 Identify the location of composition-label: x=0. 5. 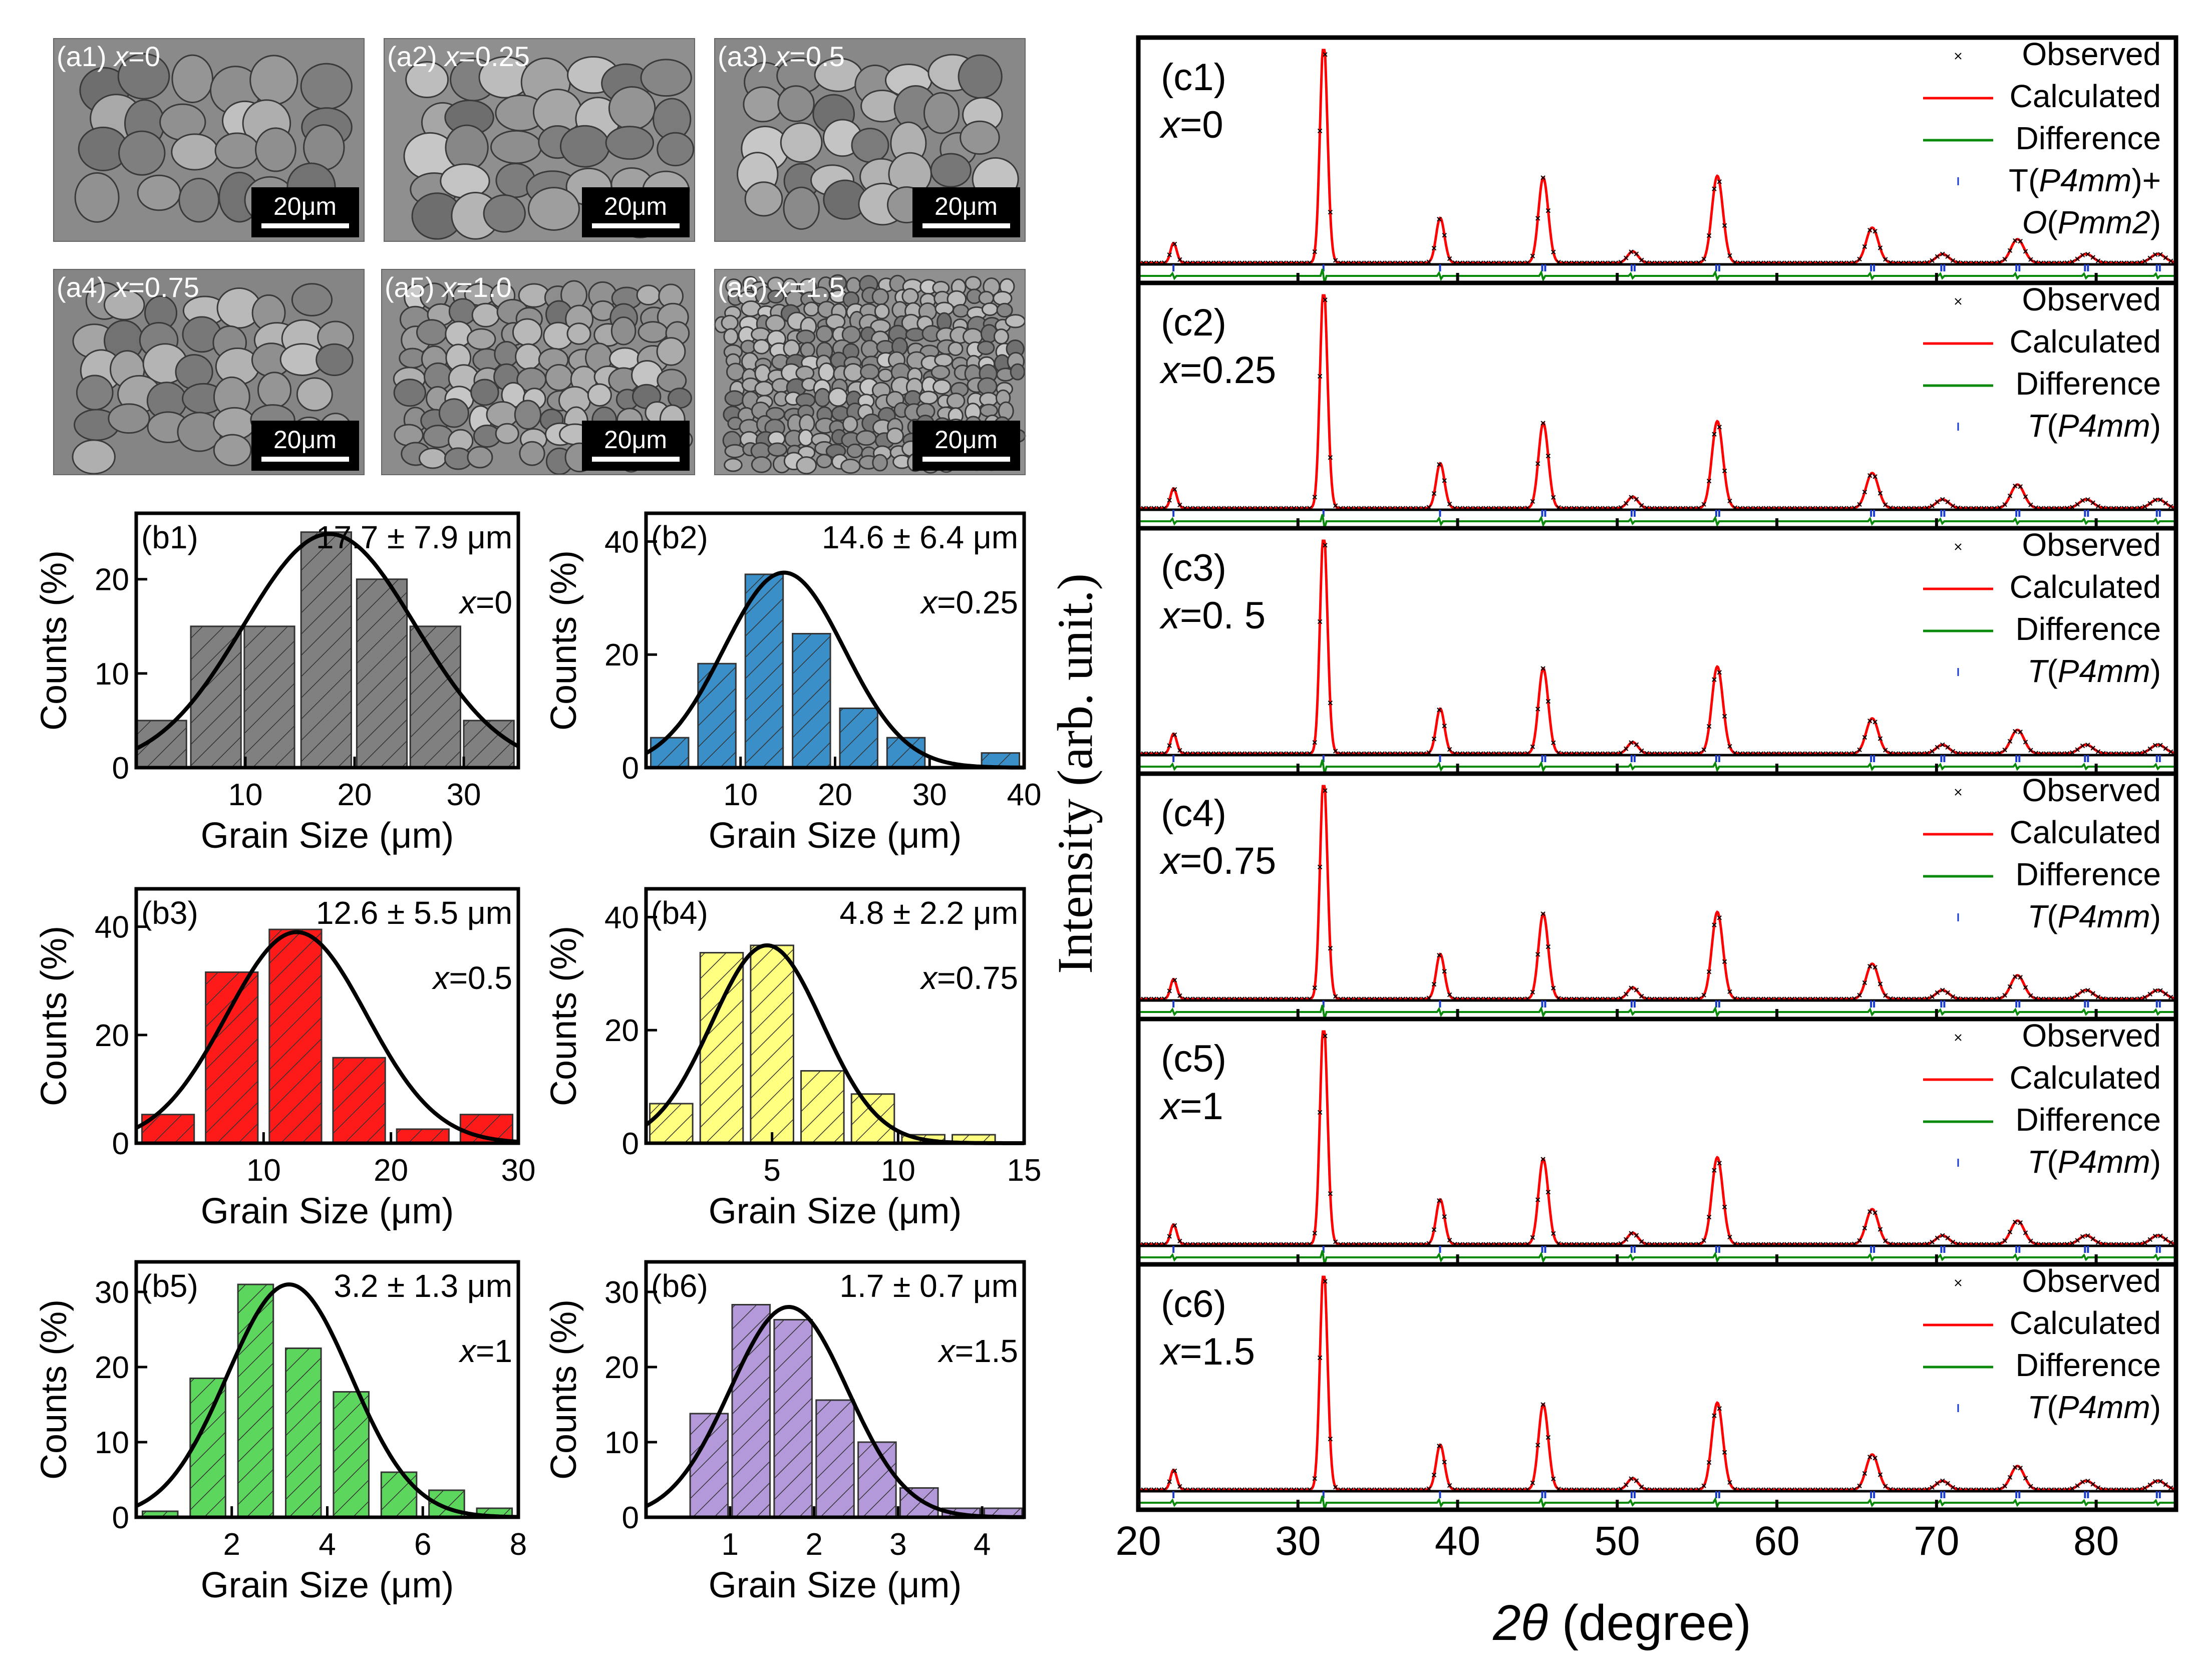
(1213, 616).